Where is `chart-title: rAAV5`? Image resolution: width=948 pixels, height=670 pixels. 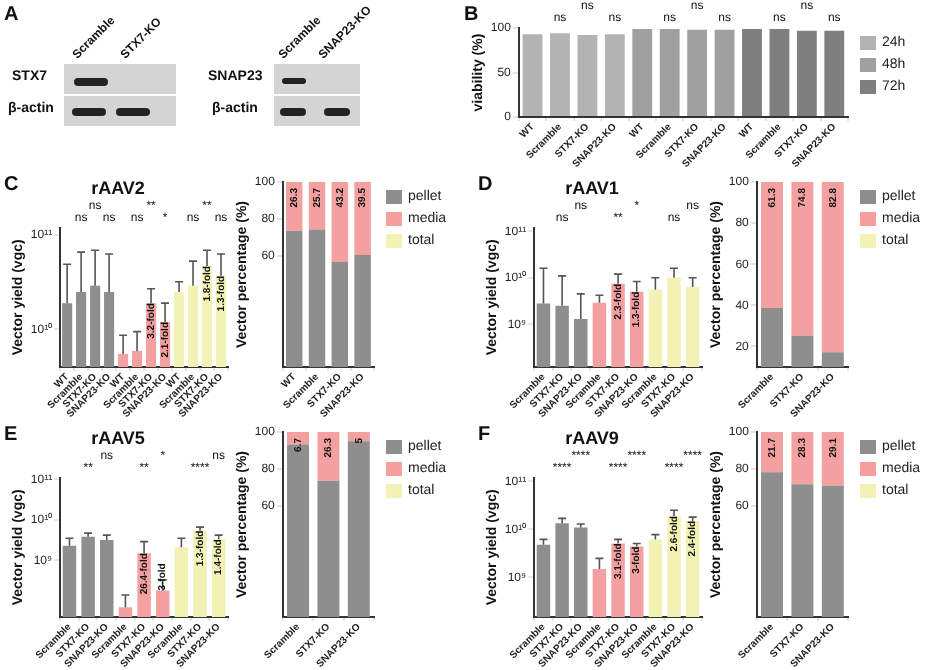 chart-title: rAAV5 is located at coordinates (118, 437).